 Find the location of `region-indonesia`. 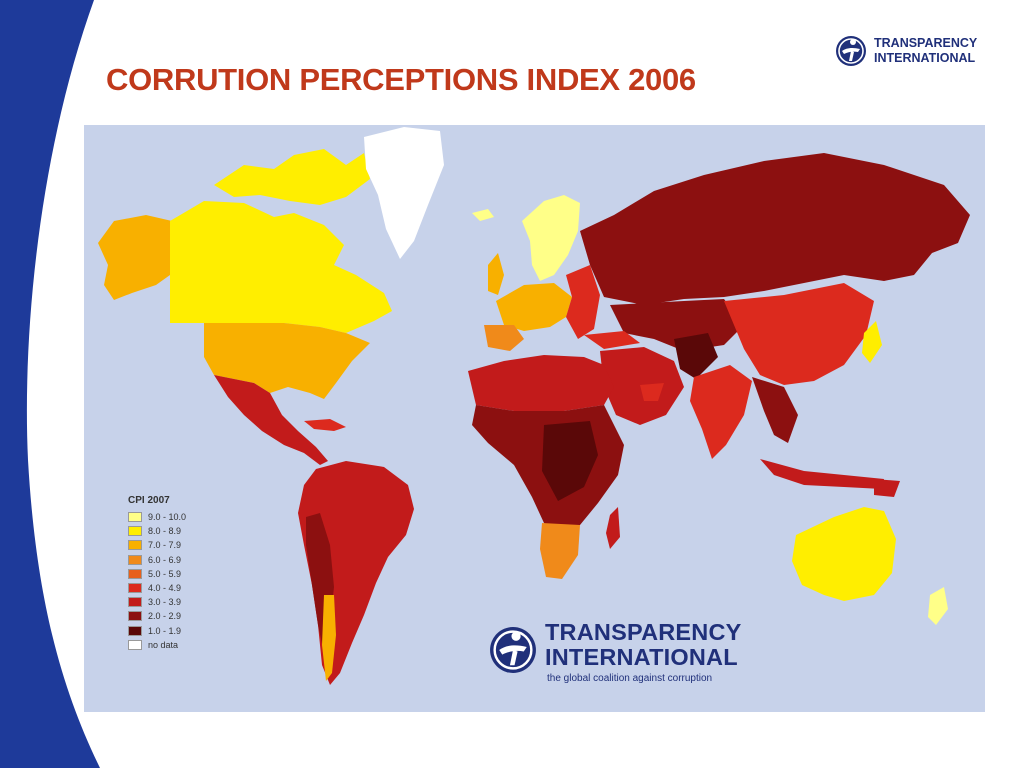

region-indonesia is located at coordinates (822, 474).